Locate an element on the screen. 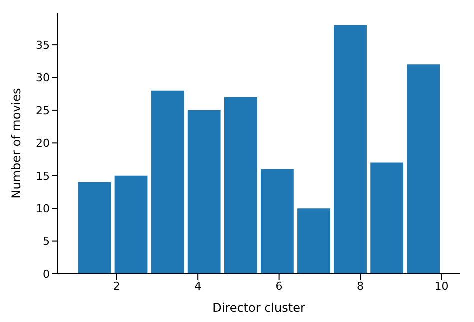 This screenshot has width=474, height=322. y-tick-label: 20 is located at coordinates (43, 143).